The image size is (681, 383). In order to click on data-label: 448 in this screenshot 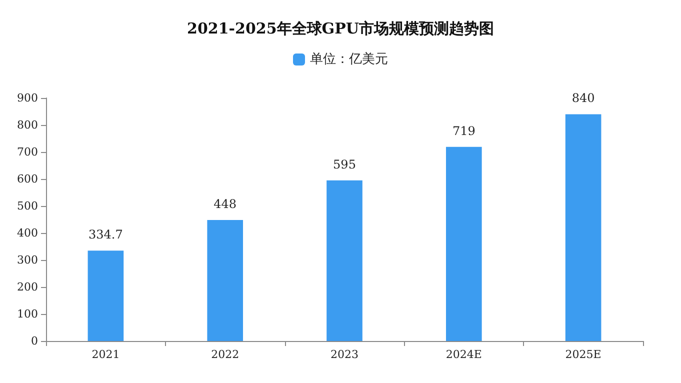, I will do `click(225, 204)`.